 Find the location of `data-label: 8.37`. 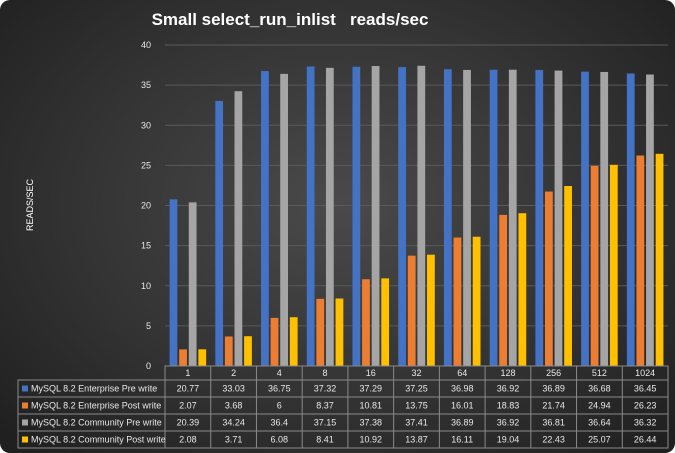

data-label: 8.37 is located at coordinates (325, 406).